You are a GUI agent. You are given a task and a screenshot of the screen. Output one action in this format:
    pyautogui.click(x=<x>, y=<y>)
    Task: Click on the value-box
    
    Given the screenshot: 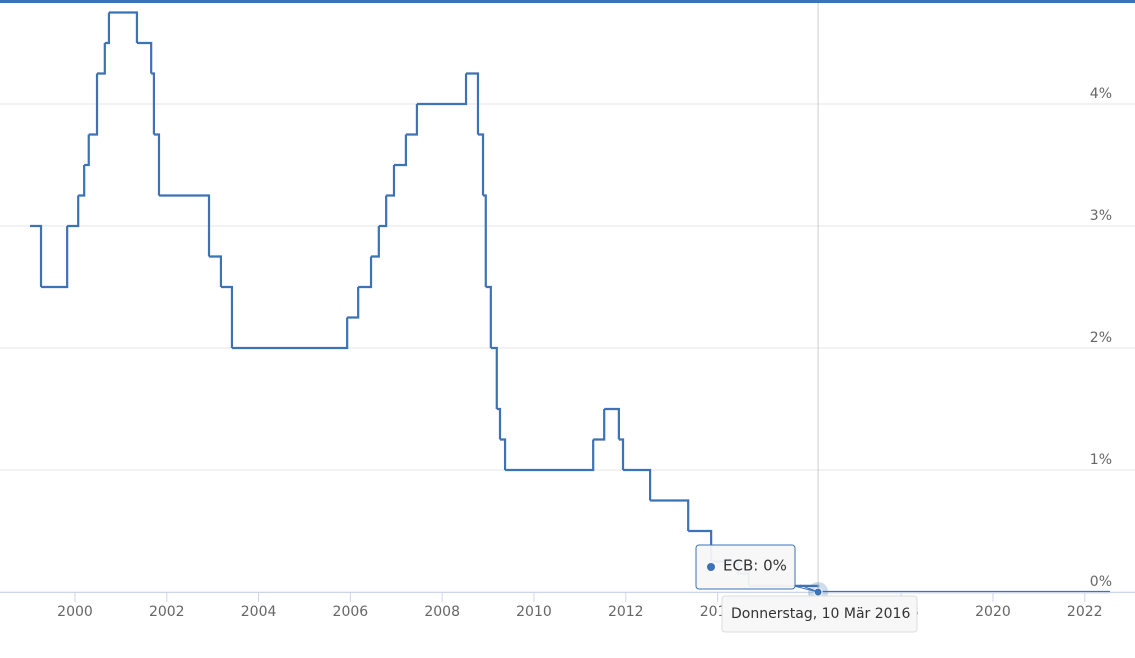 What is the action you would take?
    pyautogui.click(x=745, y=567)
    